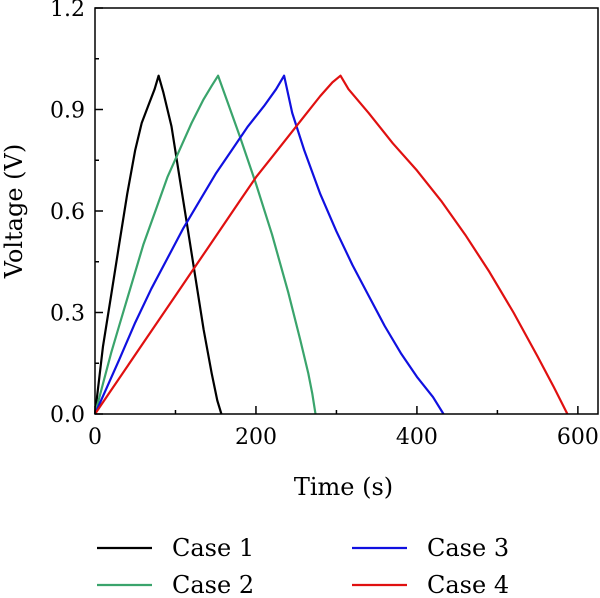 This screenshot has width=600, height=598. Describe the element at coordinates (343, 487) in the screenshot. I see `x-axis-label: Time (s)` at that location.